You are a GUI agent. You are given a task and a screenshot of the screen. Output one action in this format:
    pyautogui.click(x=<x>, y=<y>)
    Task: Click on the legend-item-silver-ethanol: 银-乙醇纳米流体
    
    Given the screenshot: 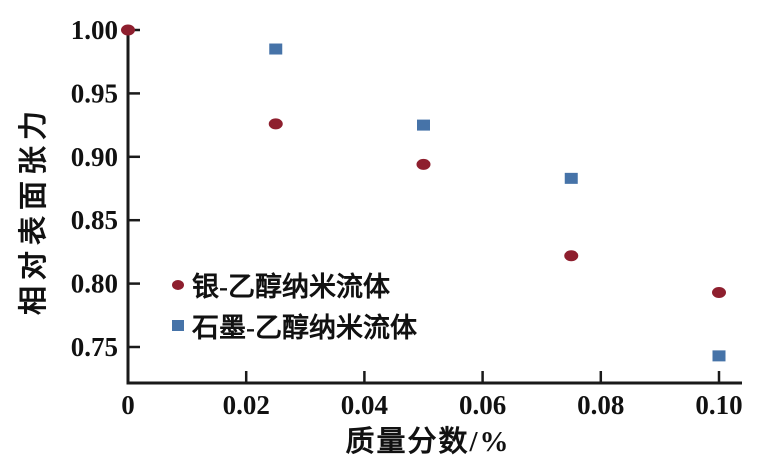 What is the action you would take?
    pyautogui.click(x=294, y=284)
    